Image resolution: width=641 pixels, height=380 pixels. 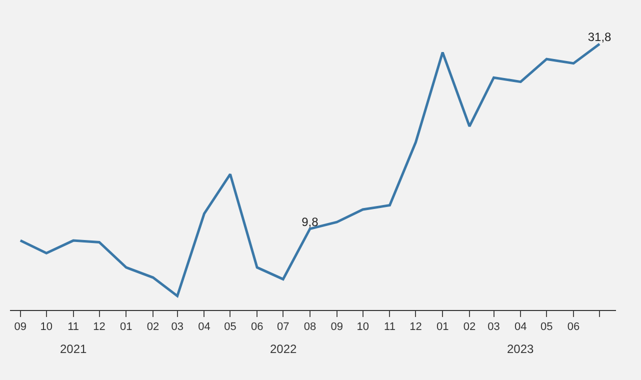 What do you see at coordinates (283, 327) in the screenshot?
I see `x-tick-label: 07` at bounding box center [283, 327].